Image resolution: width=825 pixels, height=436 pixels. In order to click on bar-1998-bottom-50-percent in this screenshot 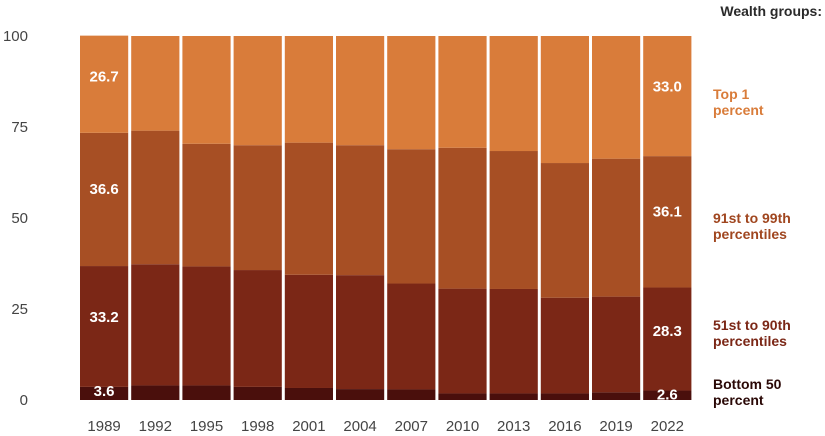, I will do `click(257, 393)`.